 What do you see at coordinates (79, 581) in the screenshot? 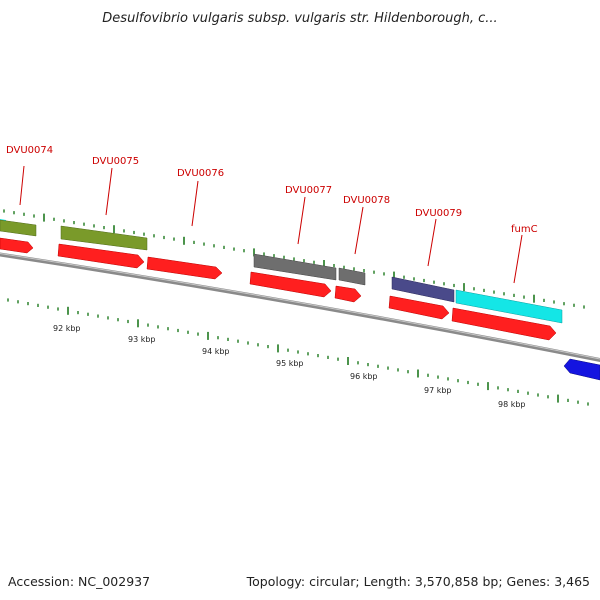
I see `accession-text: Accession: NC_002937` at bounding box center [79, 581].